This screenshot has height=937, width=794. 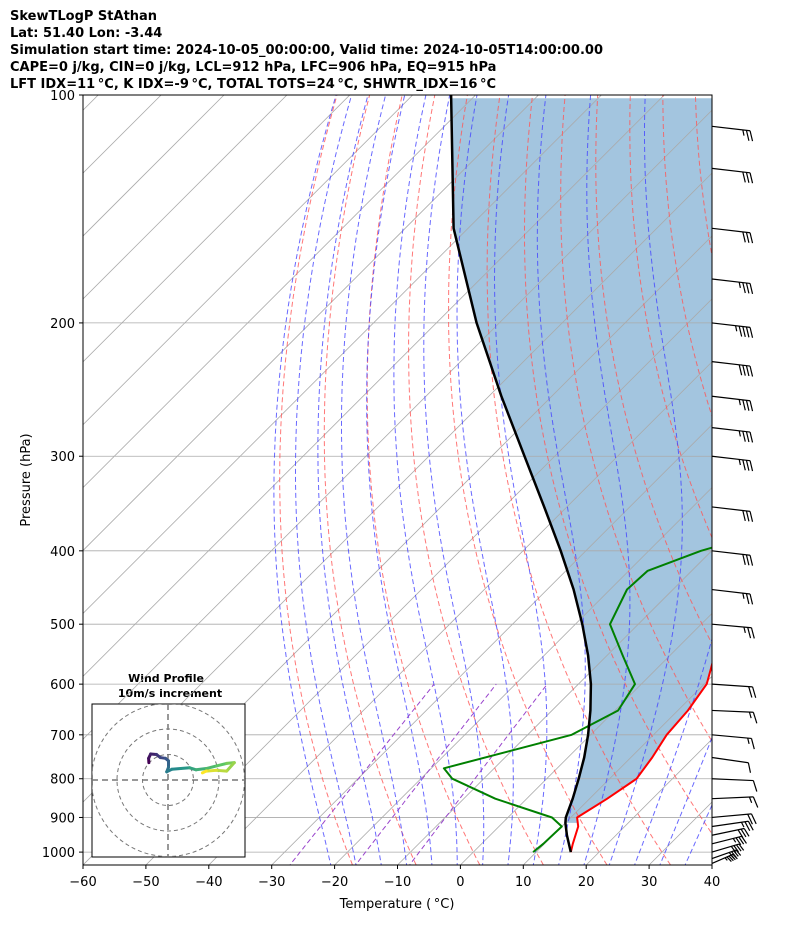 What do you see at coordinates (82, 882) in the screenshot?
I see `x-tick-label: −60` at bounding box center [82, 882].